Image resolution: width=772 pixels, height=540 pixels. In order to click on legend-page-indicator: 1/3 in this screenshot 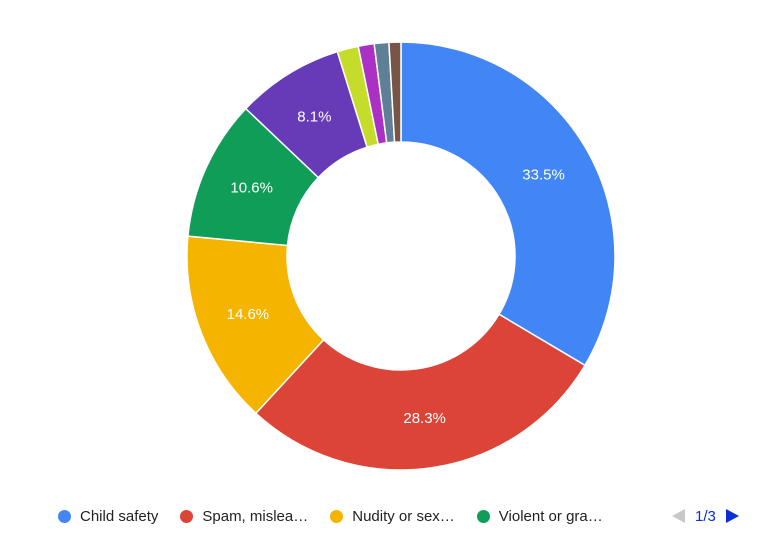, I will do `click(705, 516)`.